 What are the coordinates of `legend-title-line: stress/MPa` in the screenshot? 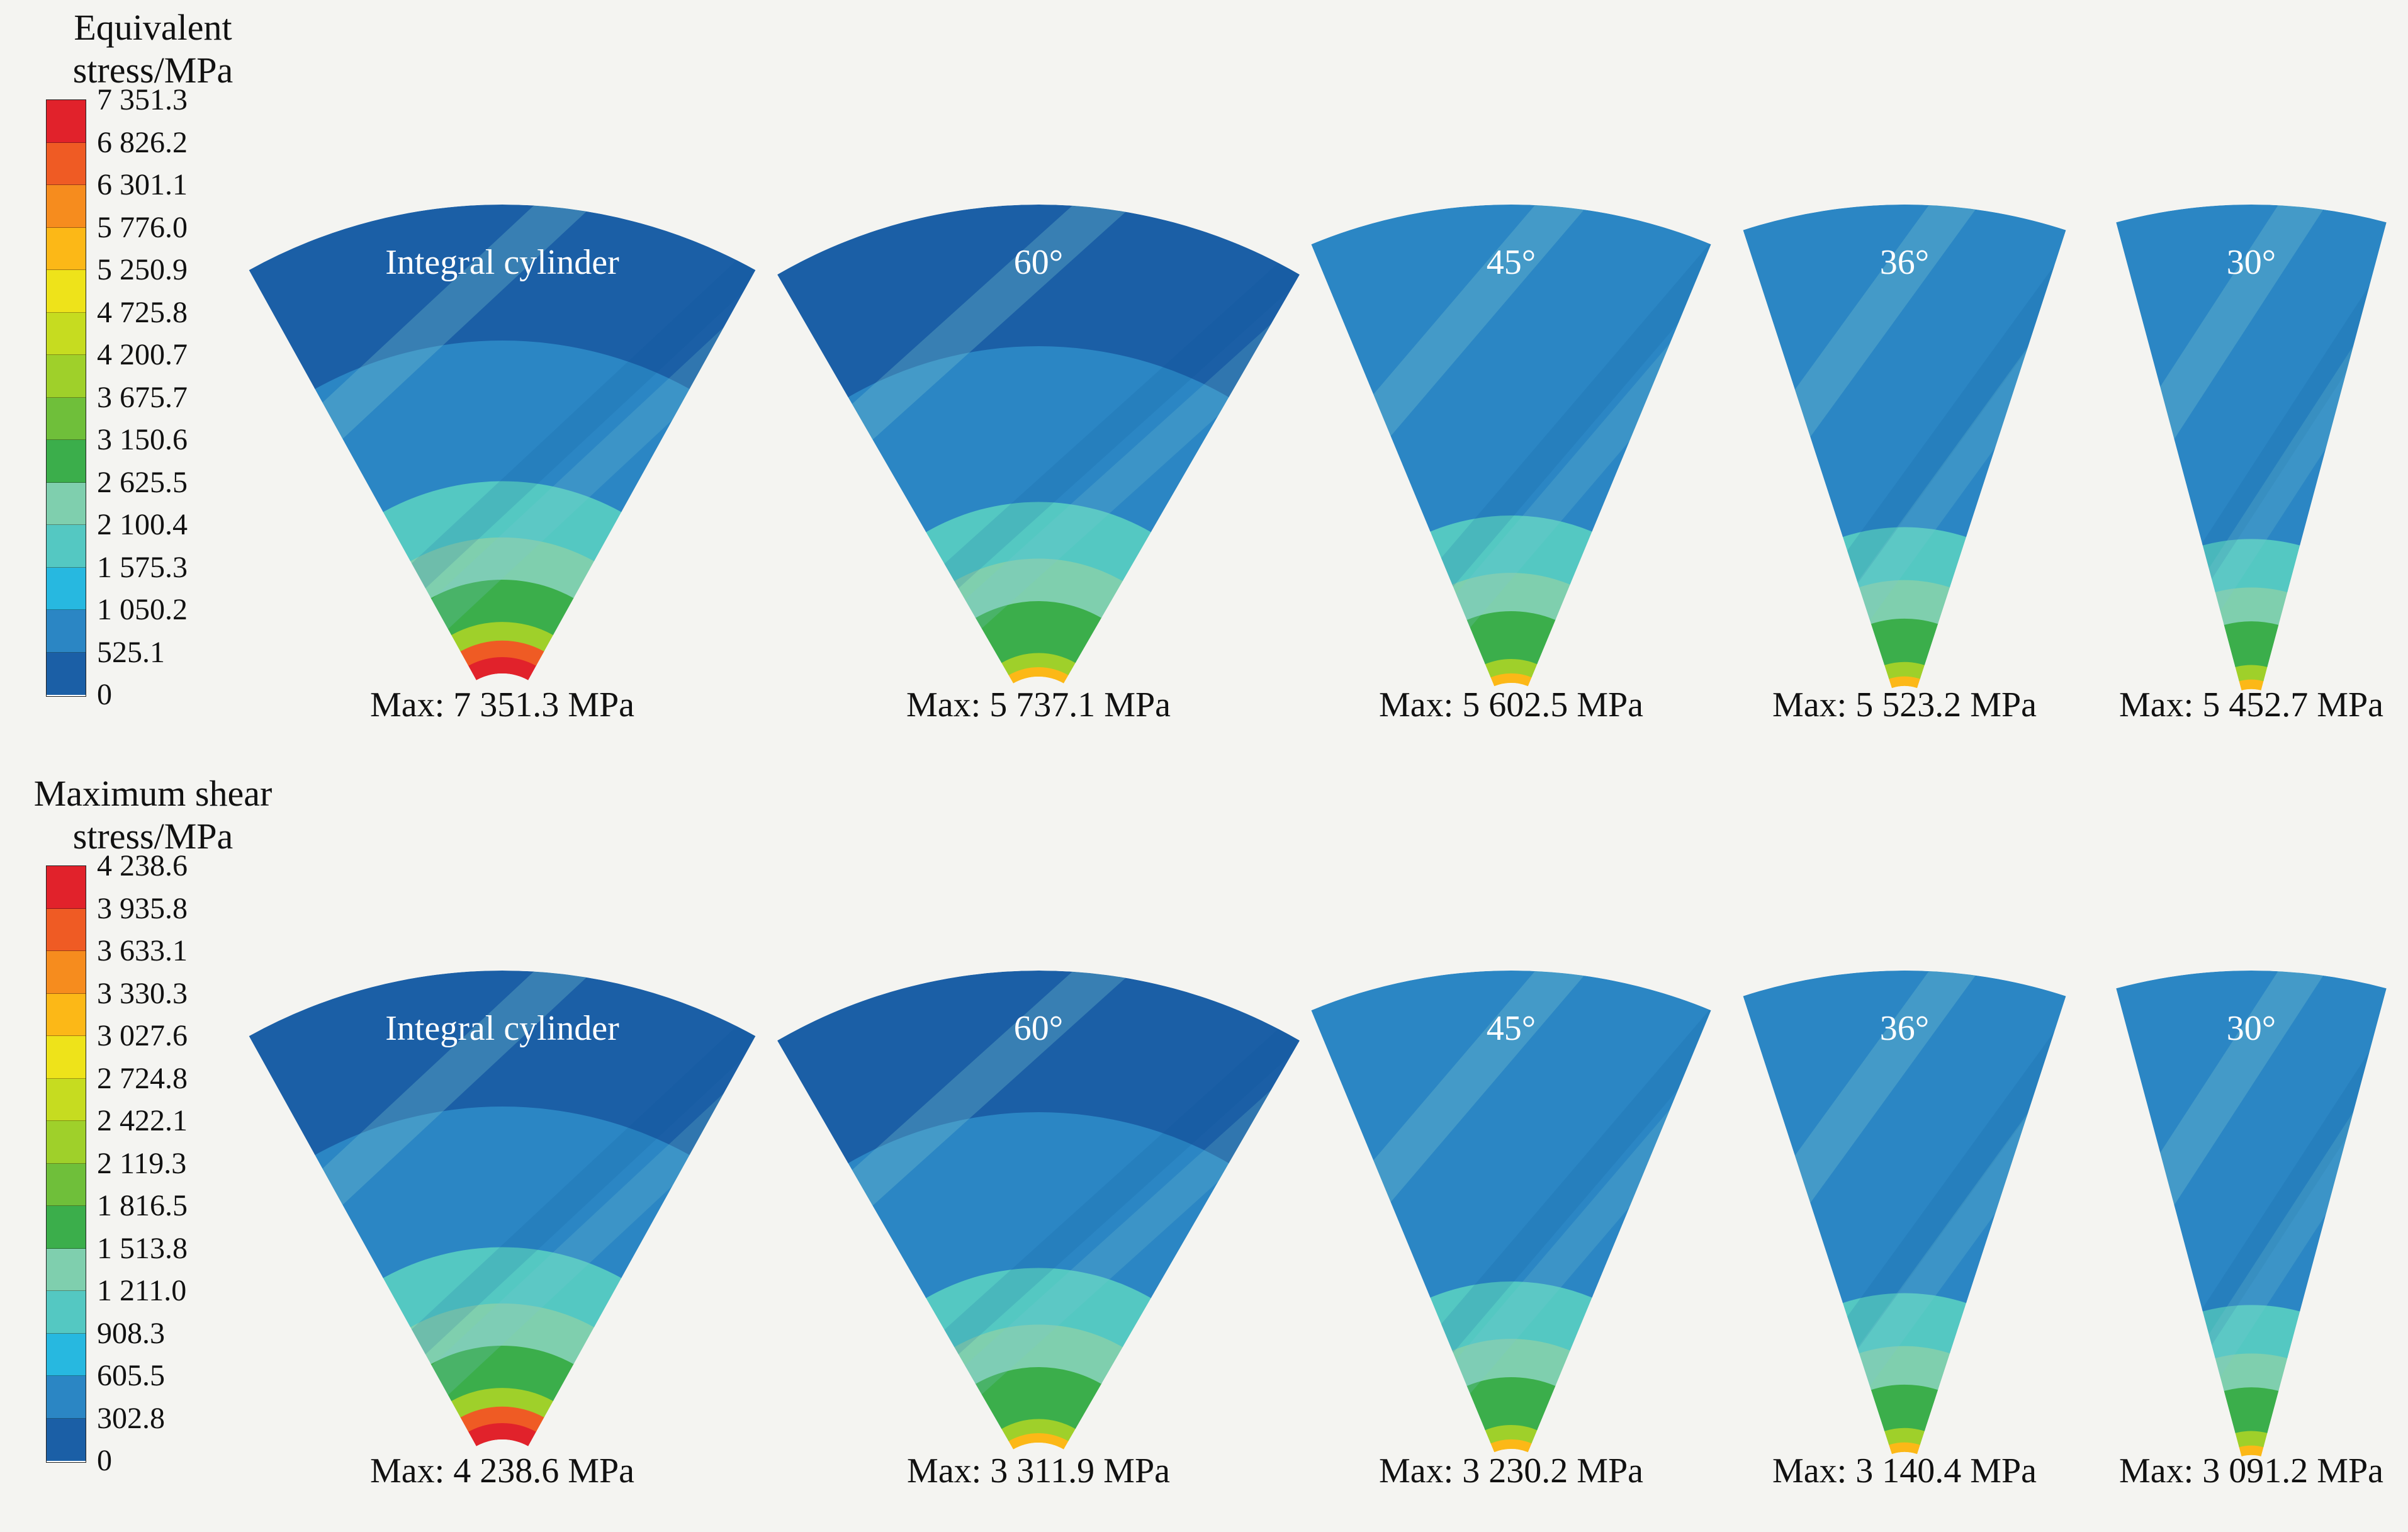 It's located at (152, 837).